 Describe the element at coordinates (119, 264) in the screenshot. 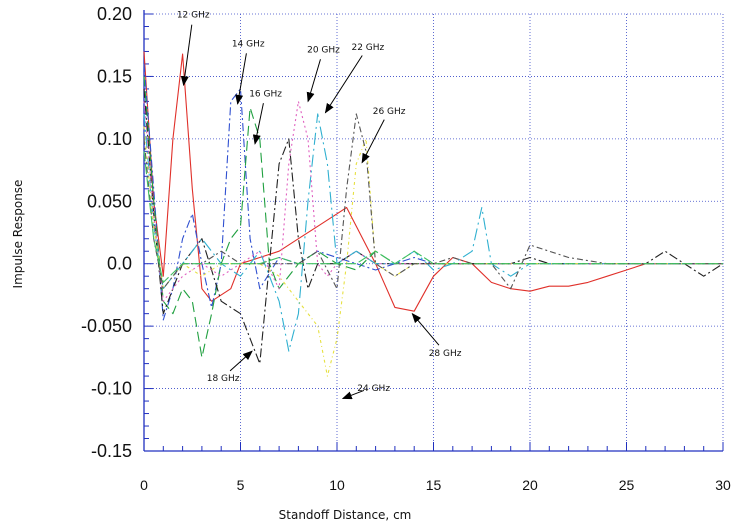

I see `y-tick-label: 0.0` at that location.